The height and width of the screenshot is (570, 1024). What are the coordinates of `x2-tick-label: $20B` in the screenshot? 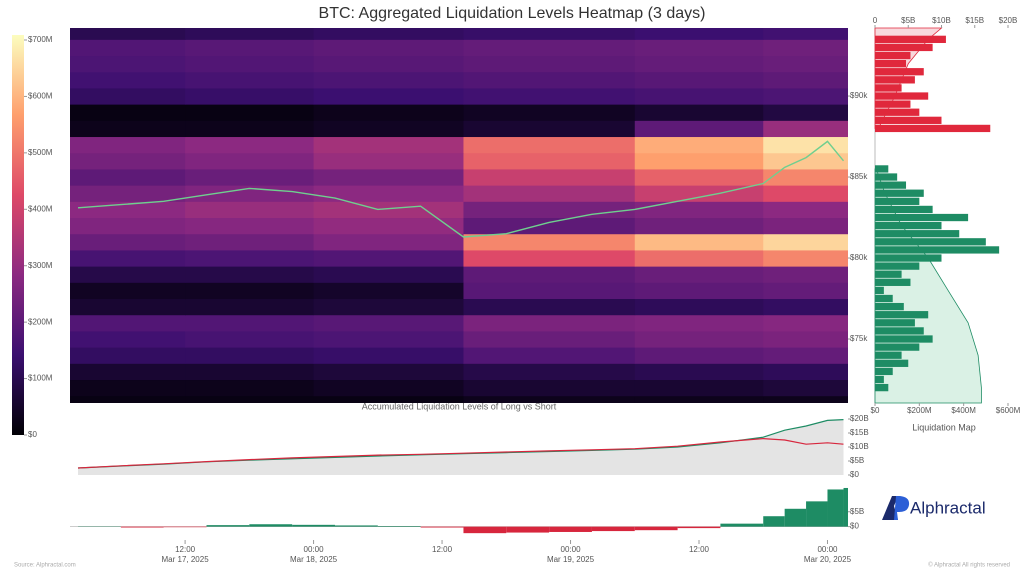 It's located at (1008, 20).